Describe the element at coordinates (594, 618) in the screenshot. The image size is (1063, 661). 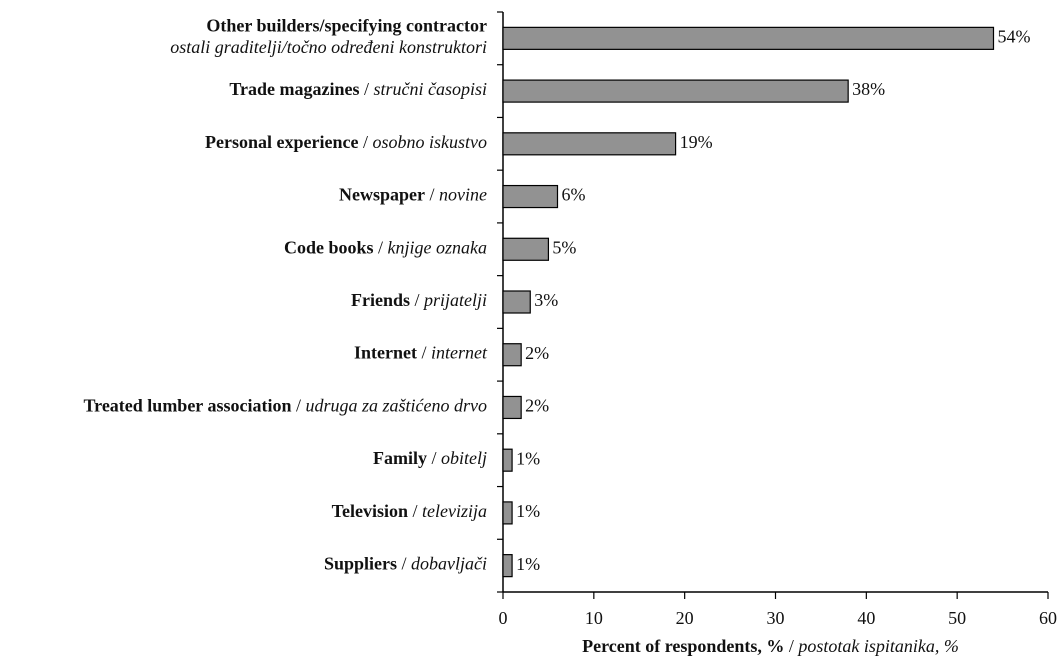
I see `x-tick-label: 10` at that location.